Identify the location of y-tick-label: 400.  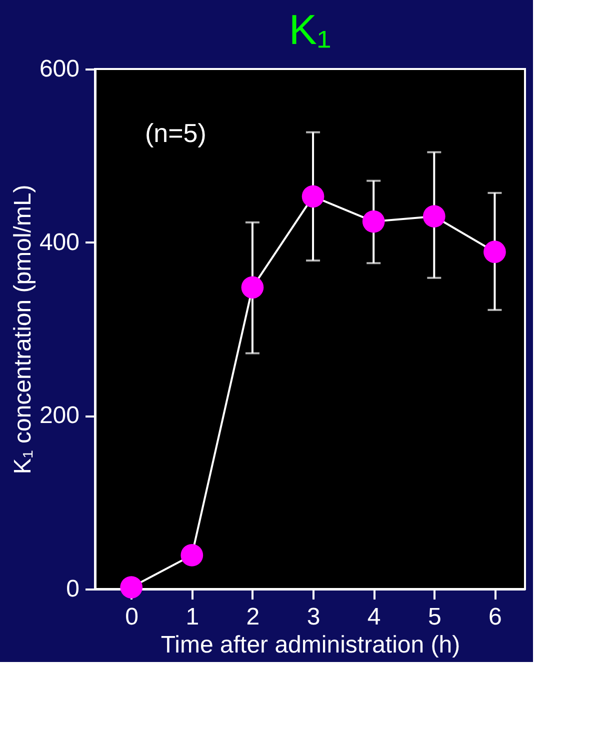
(59, 242).